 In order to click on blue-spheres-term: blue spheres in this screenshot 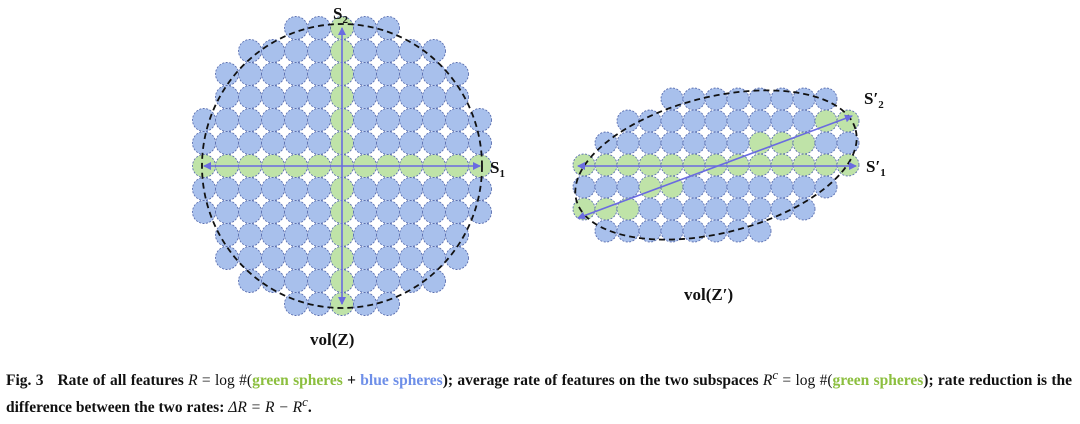, I will do `click(401, 381)`.